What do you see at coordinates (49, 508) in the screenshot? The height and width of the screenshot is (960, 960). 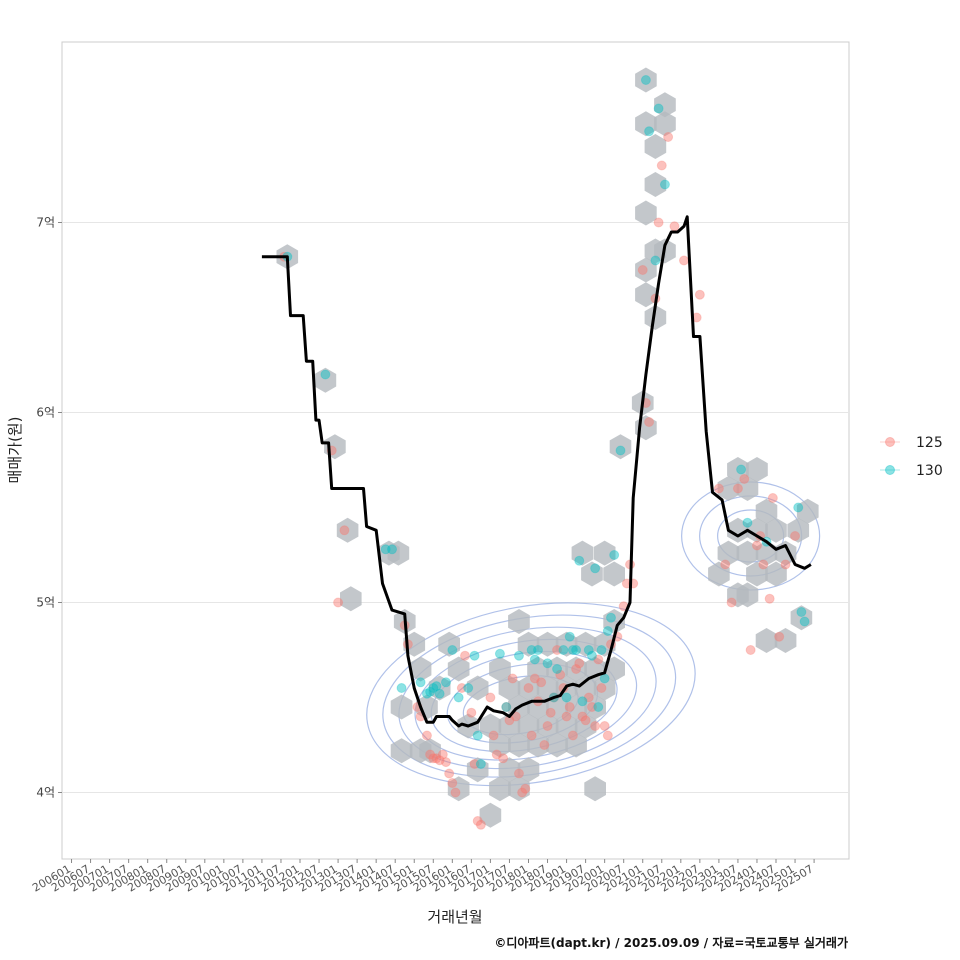 I see `y-axis-ticks: 4억 5억 6억 7억` at bounding box center [49, 508].